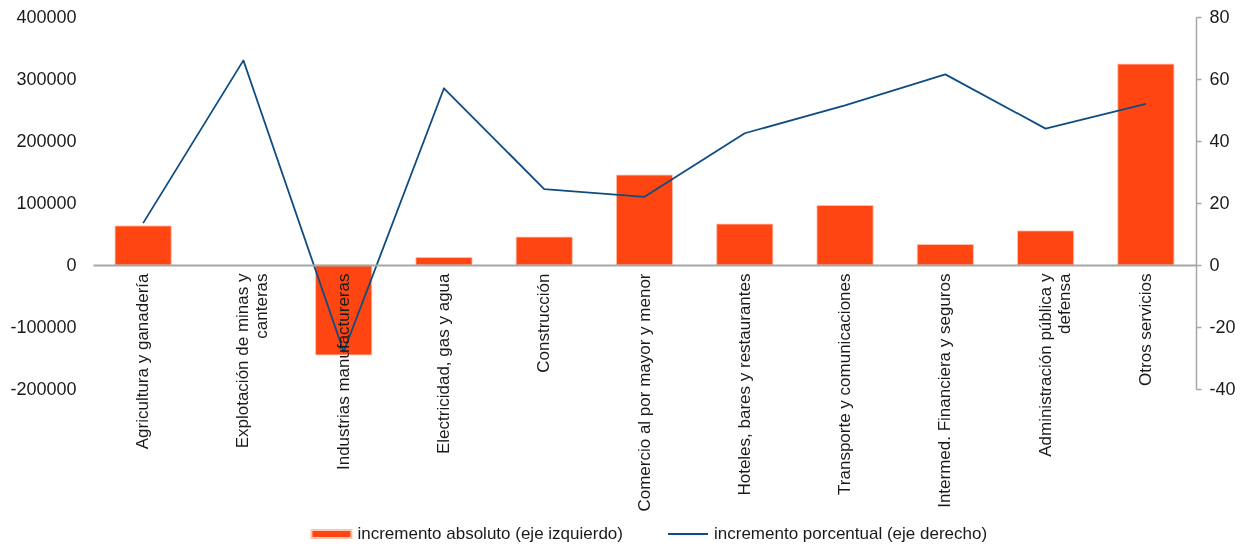 The image size is (1246, 552). Describe the element at coordinates (1219, 202) in the screenshot. I see `y2-tick-label: 20` at that location.